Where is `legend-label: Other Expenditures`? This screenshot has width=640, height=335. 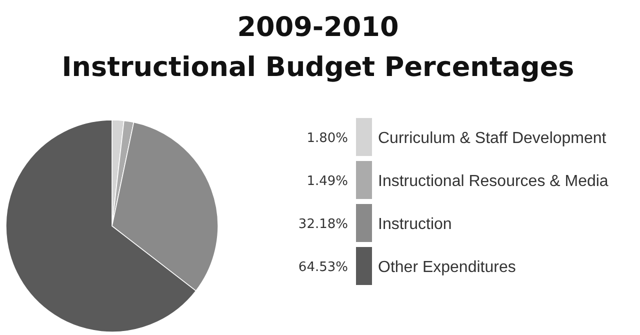 legend-label: Other Expenditures is located at coordinates (447, 267).